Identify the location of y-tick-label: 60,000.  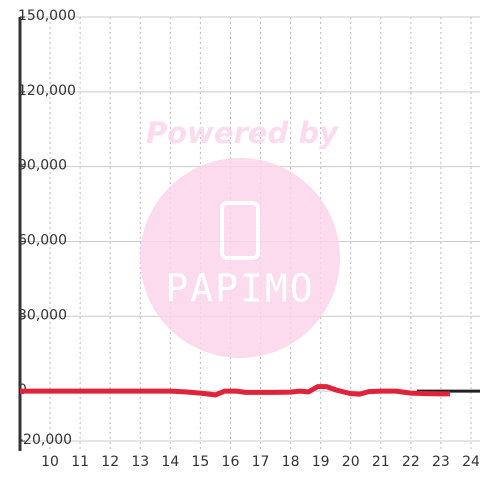
(42, 240).